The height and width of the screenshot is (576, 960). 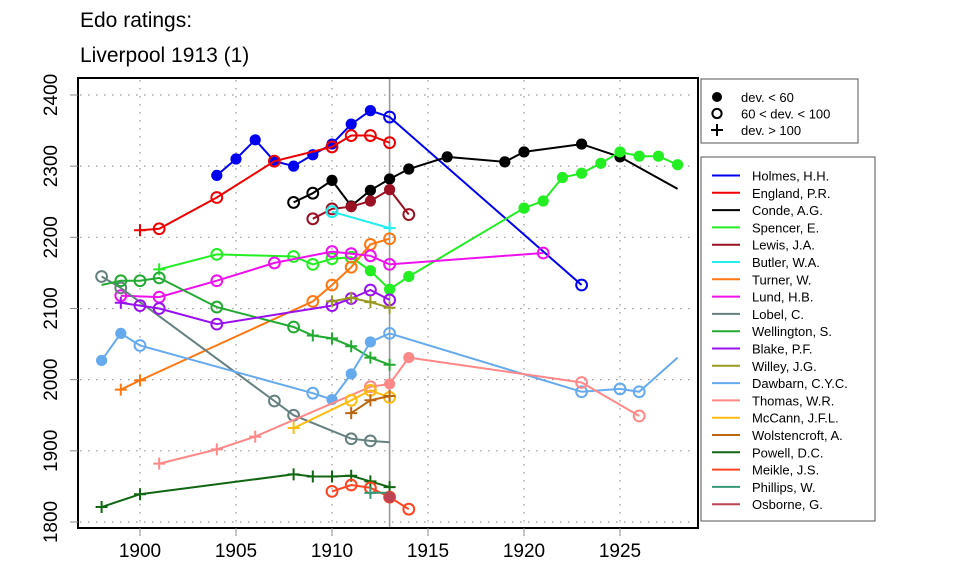 I want to click on chart-title-line2: Liverpool 1913 (1), so click(x=164, y=55).